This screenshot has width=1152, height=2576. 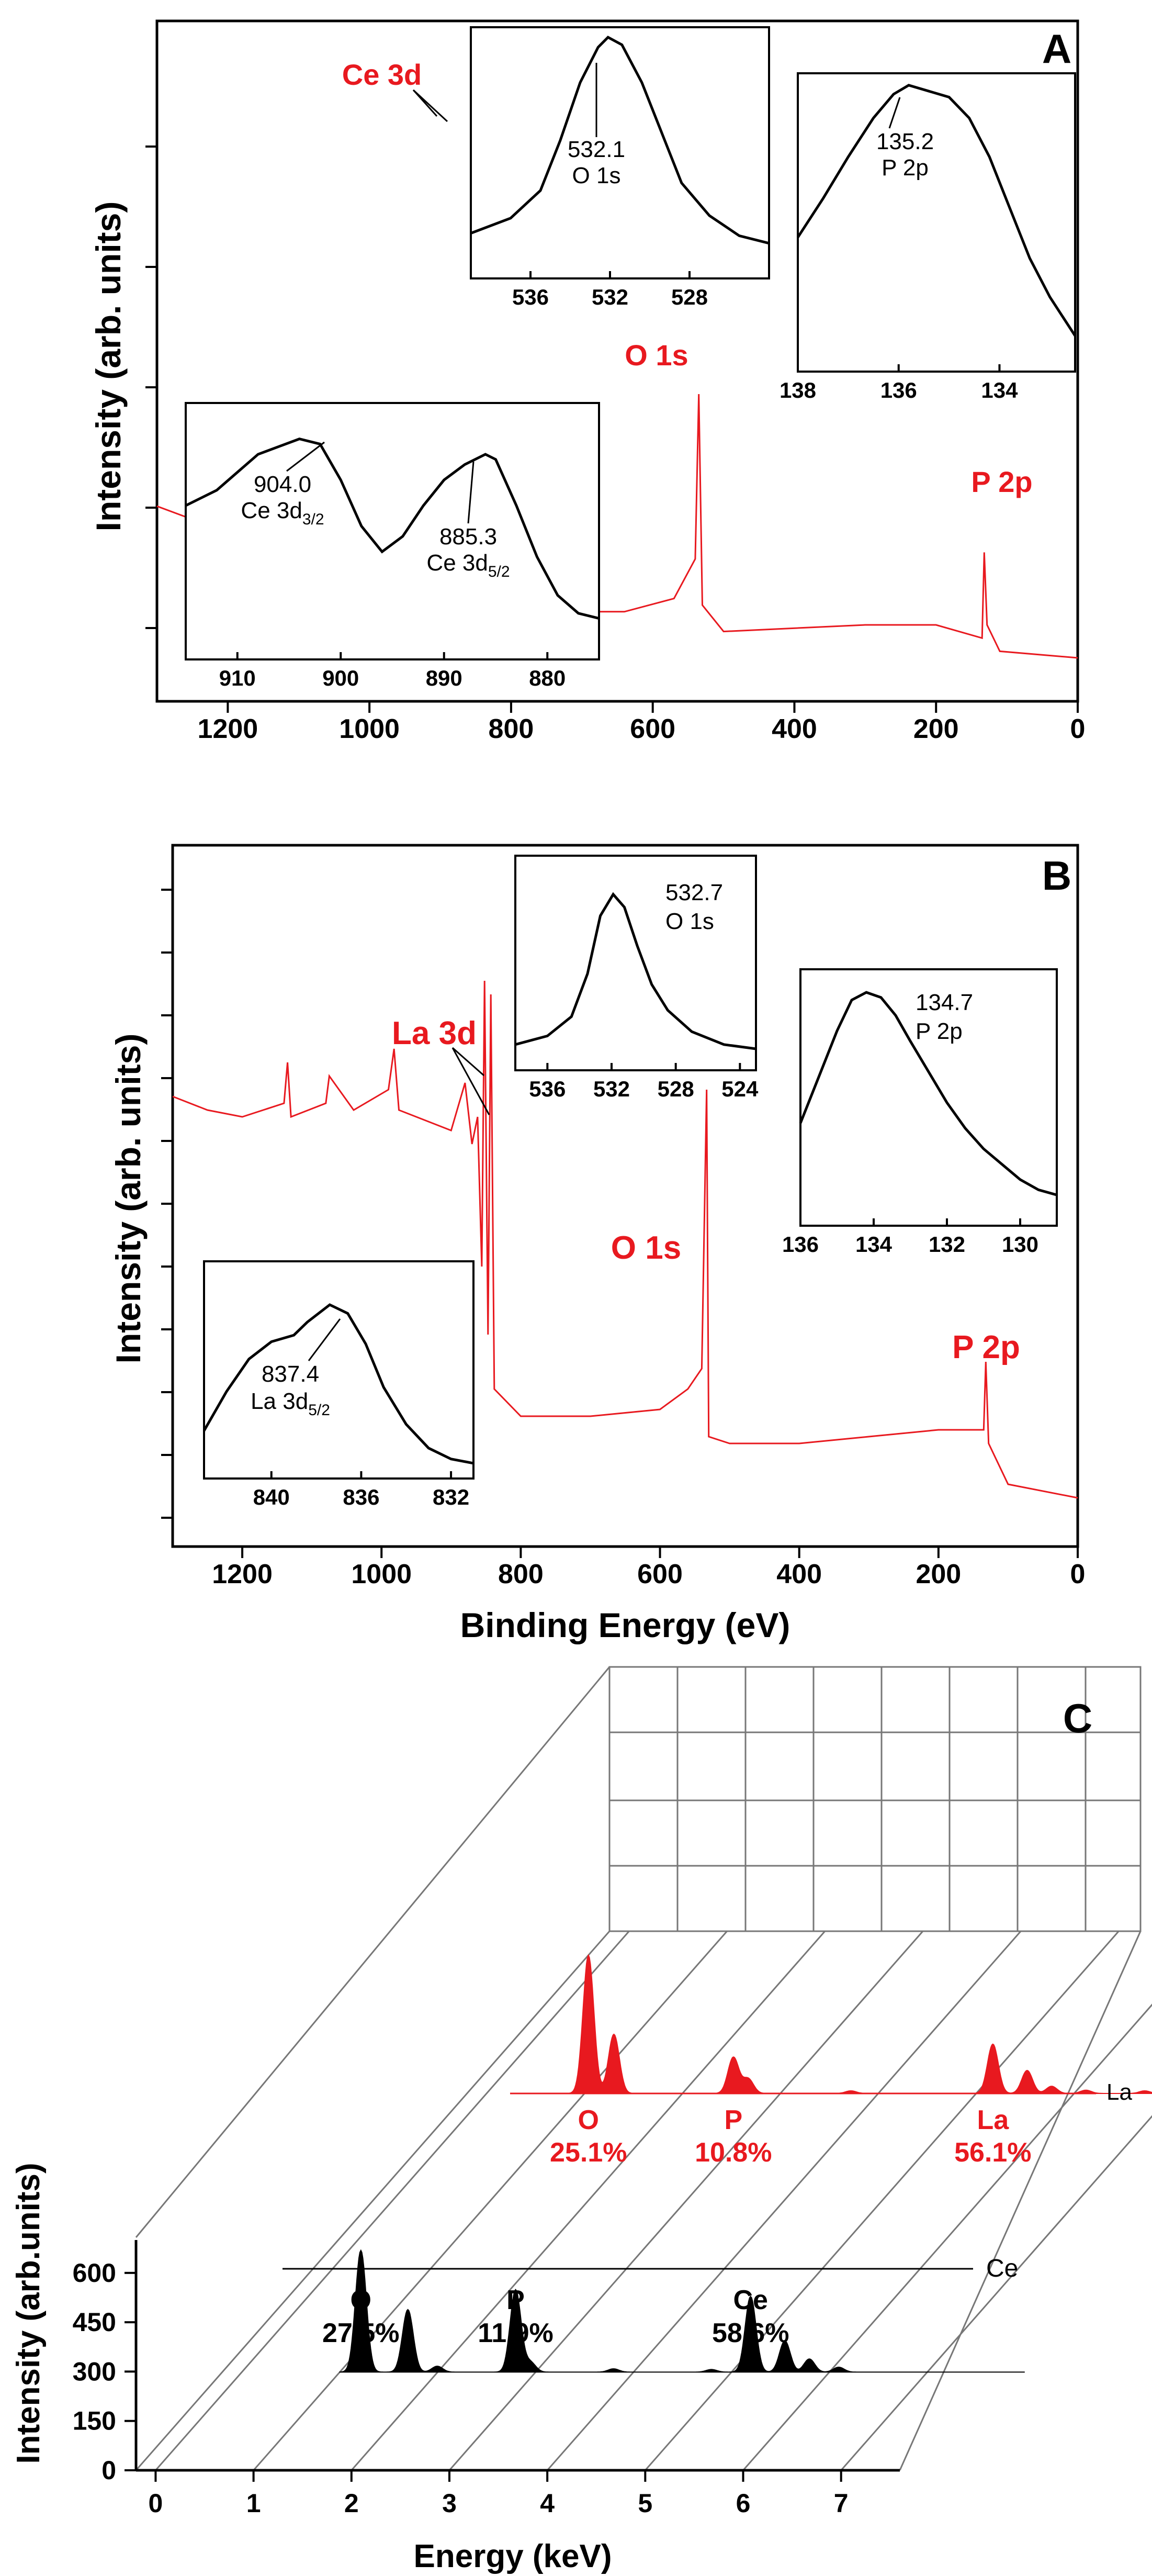 I want to click on panel-c-y-tick-label: 450, so click(x=94, y=2322).